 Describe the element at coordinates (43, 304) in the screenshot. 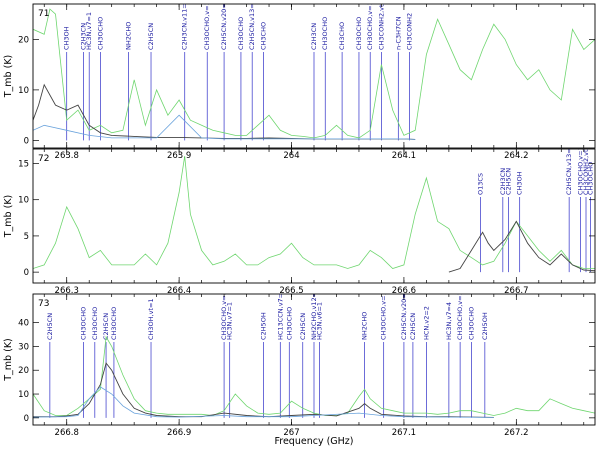

I see `panel-number: 73` at that location.